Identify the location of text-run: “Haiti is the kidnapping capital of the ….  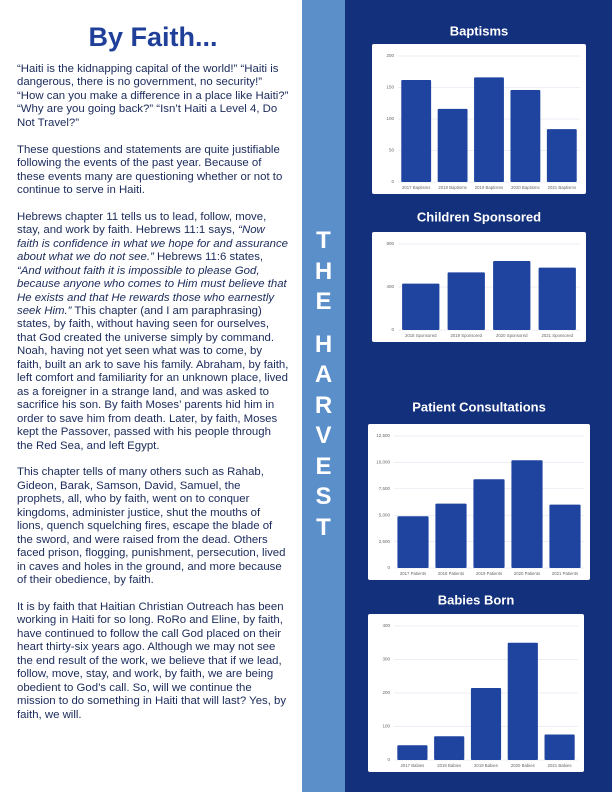
(153, 96).